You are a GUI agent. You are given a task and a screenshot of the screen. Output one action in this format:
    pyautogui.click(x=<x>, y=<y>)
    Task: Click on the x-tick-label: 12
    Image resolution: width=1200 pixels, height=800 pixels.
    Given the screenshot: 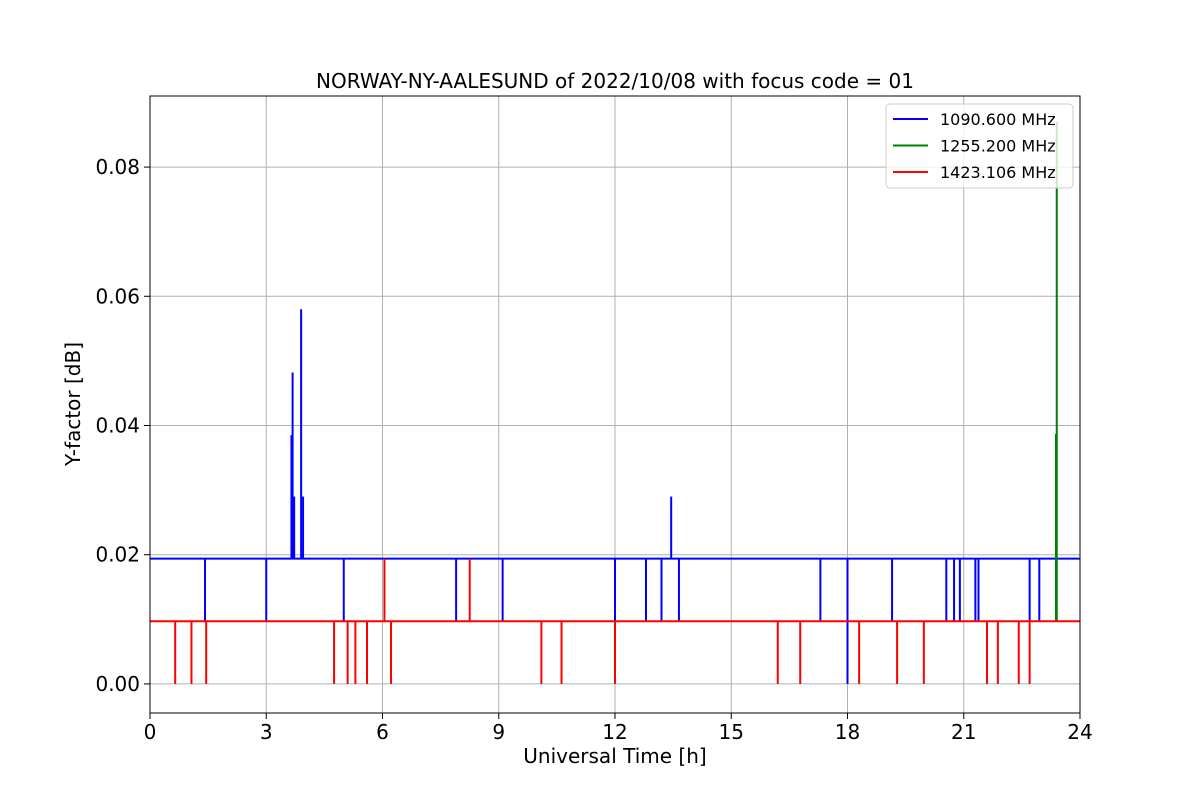 What is the action you would take?
    pyautogui.click(x=614, y=732)
    